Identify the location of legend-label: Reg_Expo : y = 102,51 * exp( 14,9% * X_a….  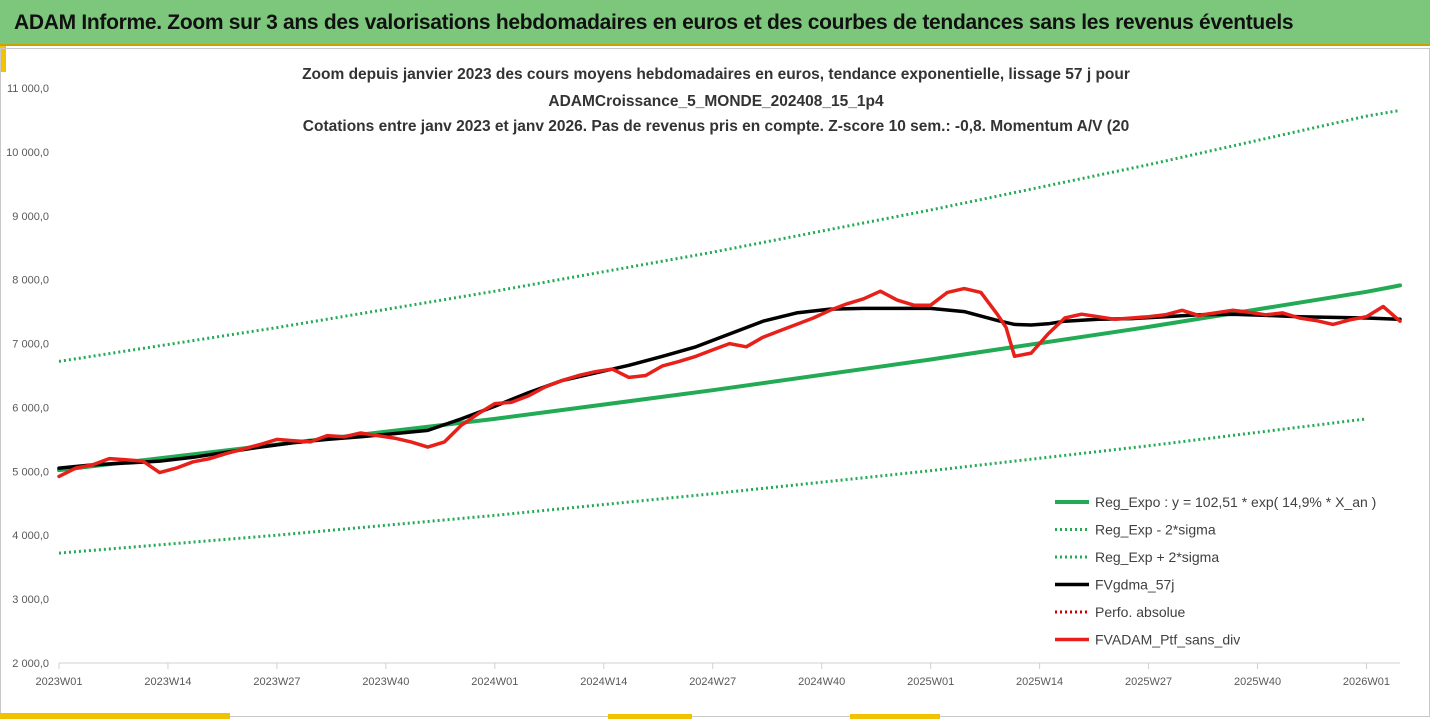
(1235, 502).